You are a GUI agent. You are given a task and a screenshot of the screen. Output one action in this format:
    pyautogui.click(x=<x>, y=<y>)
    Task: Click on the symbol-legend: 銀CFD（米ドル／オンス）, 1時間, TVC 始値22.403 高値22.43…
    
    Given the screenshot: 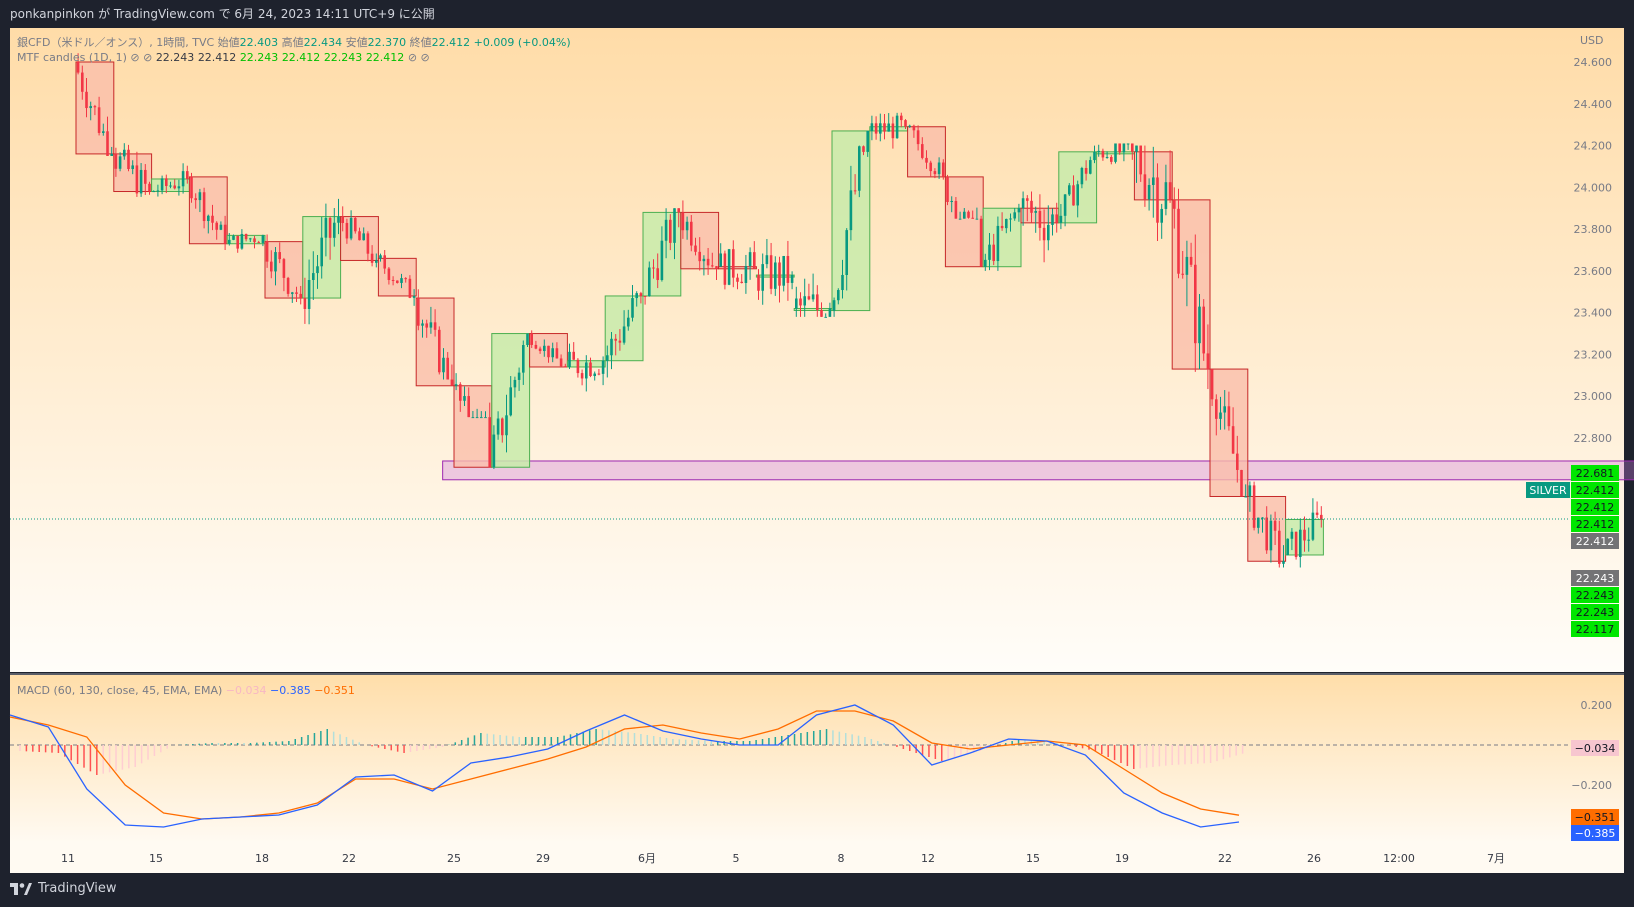 What is the action you would take?
    pyautogui.click(x=294, y=42)
    